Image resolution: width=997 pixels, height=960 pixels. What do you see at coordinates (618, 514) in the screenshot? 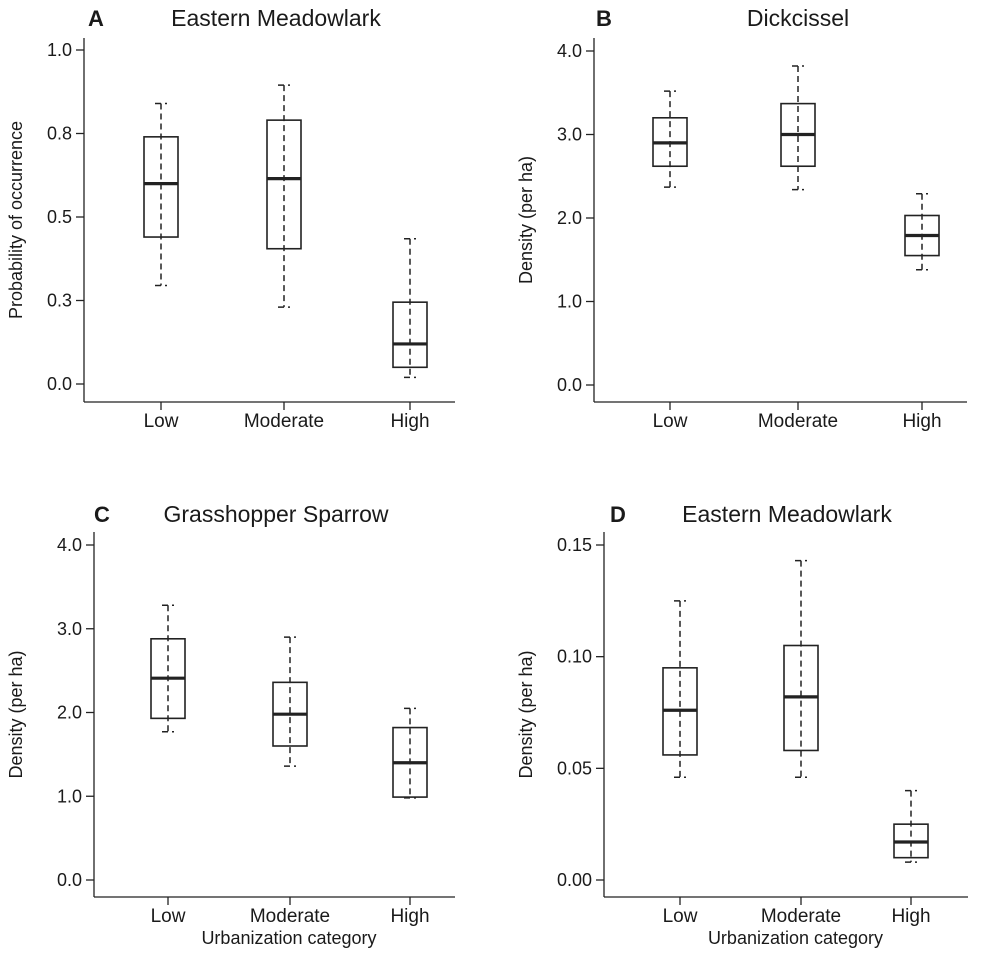
I see `panel-letter: D` at bounding box center [618, 514].